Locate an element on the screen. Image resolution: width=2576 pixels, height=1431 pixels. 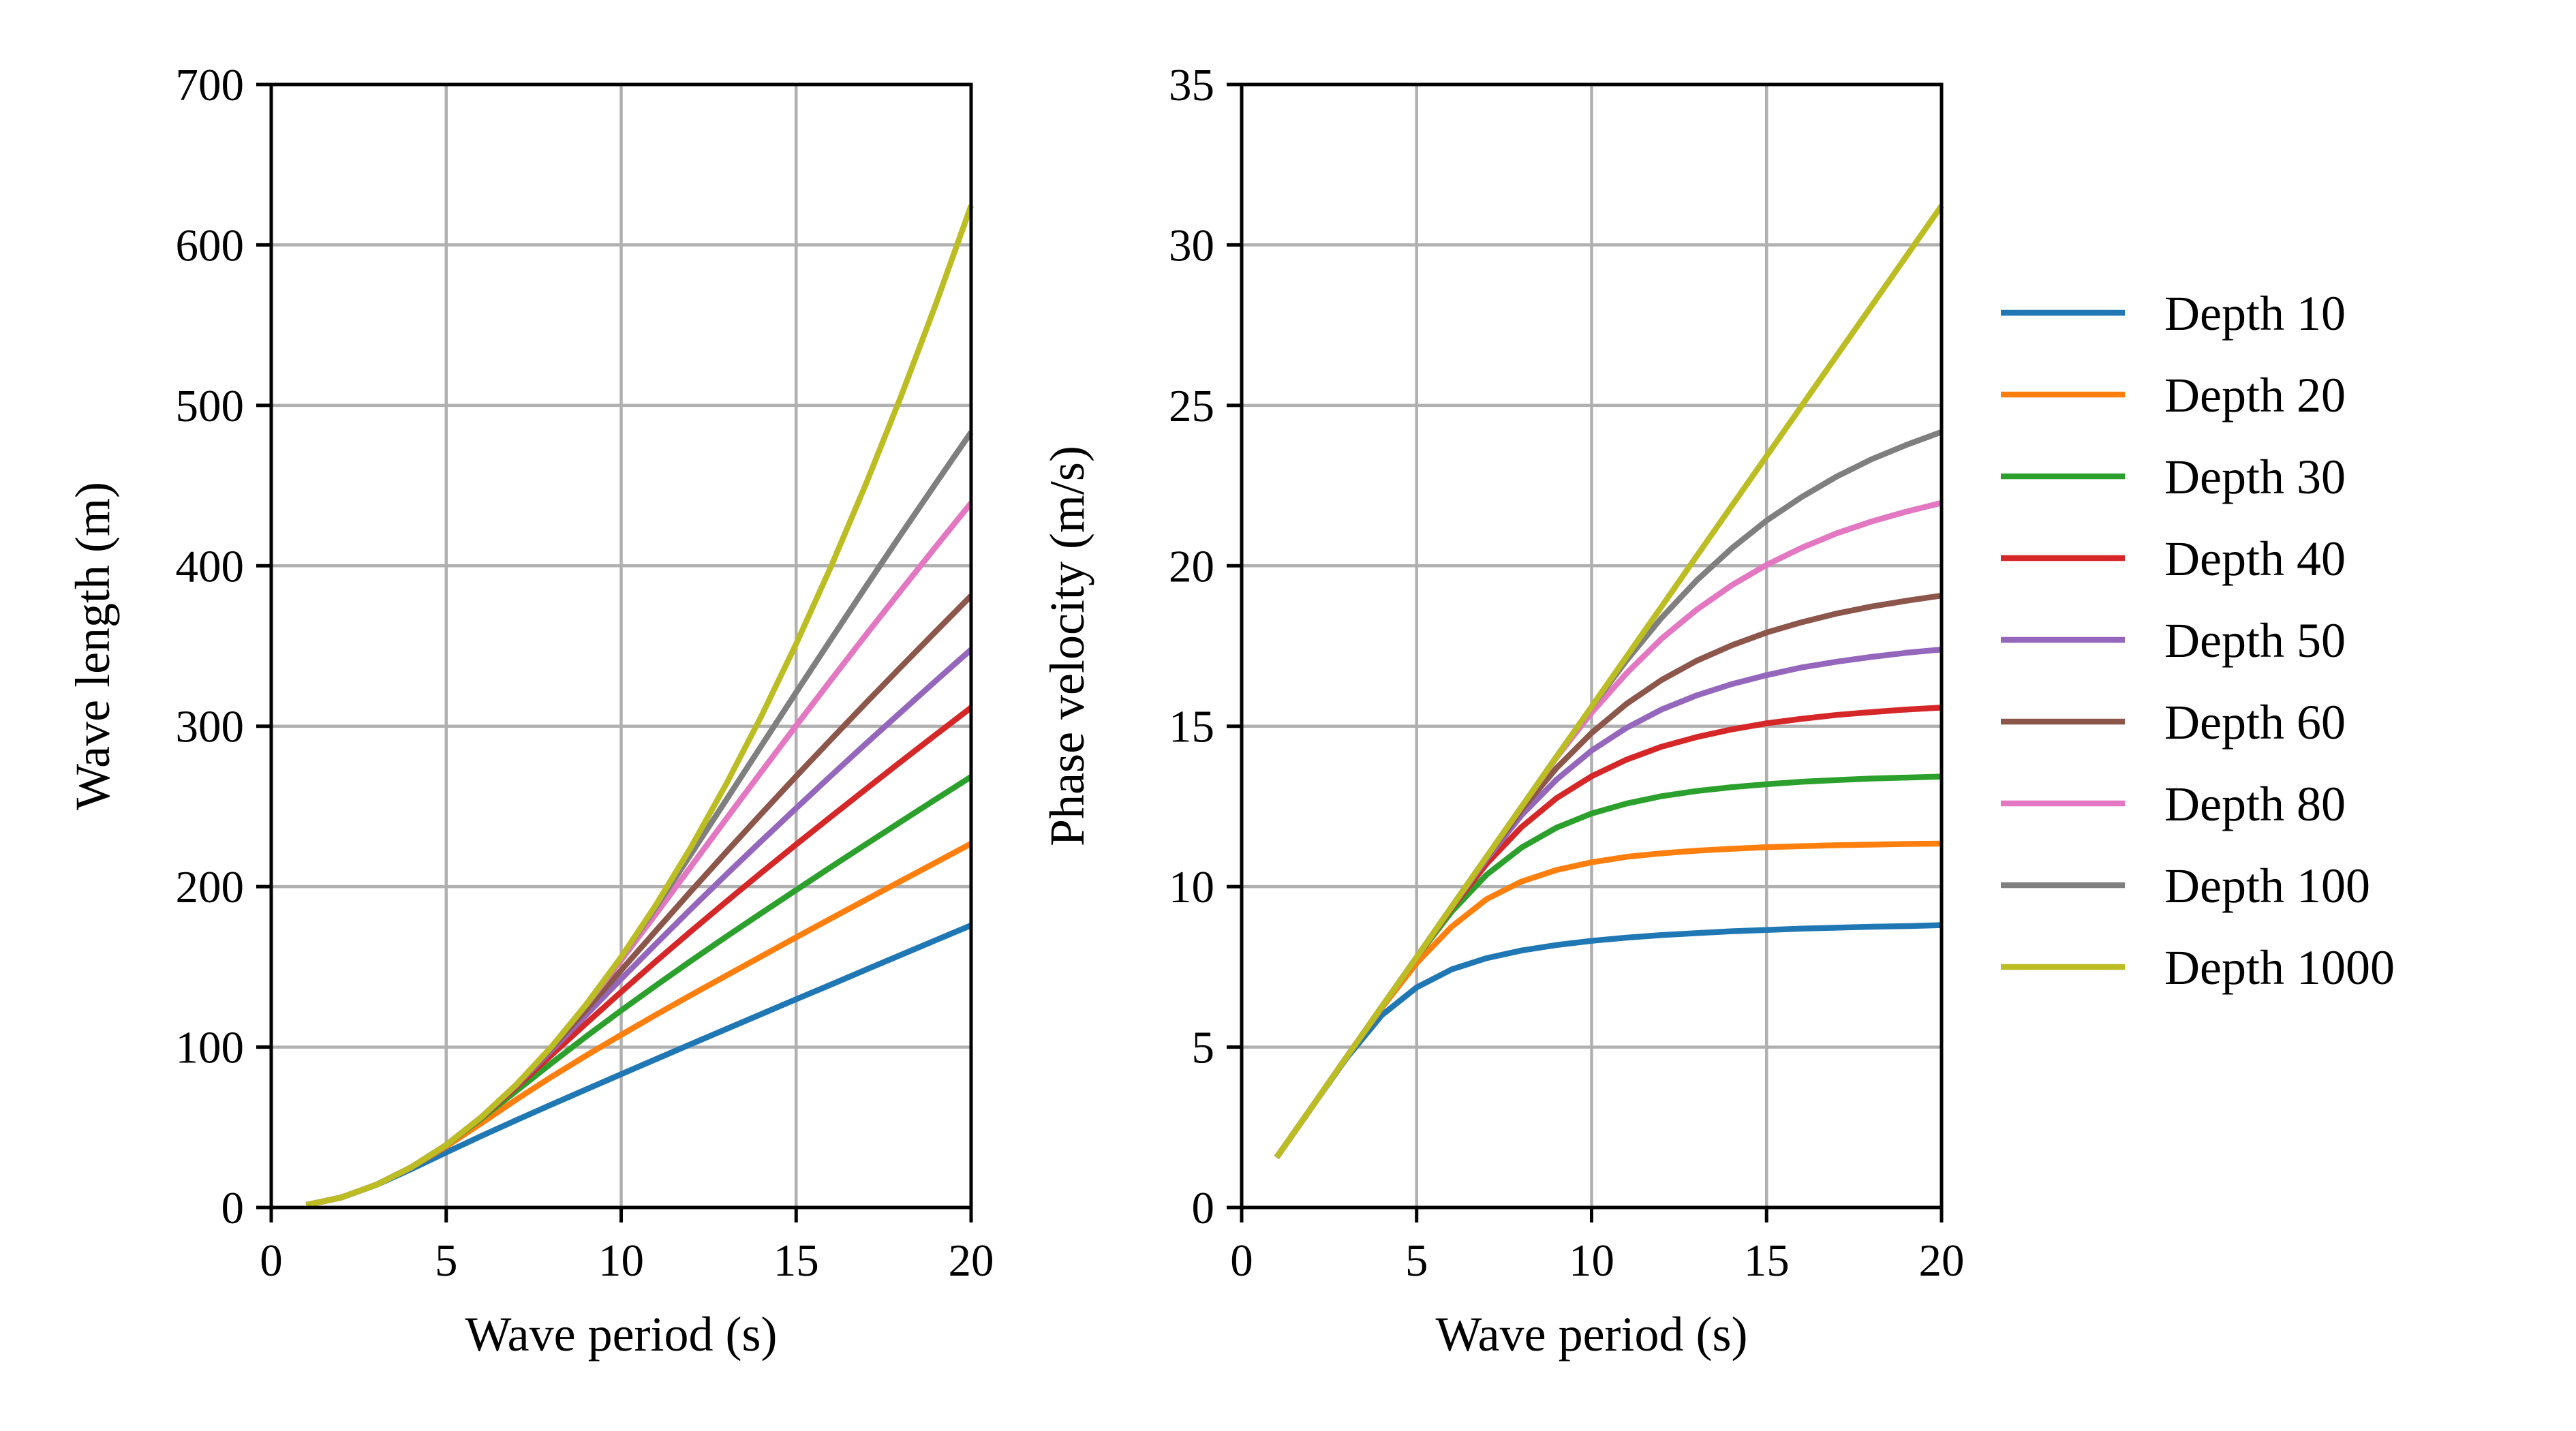
y-tick-label: 600 is located at coordinates (211, 245).